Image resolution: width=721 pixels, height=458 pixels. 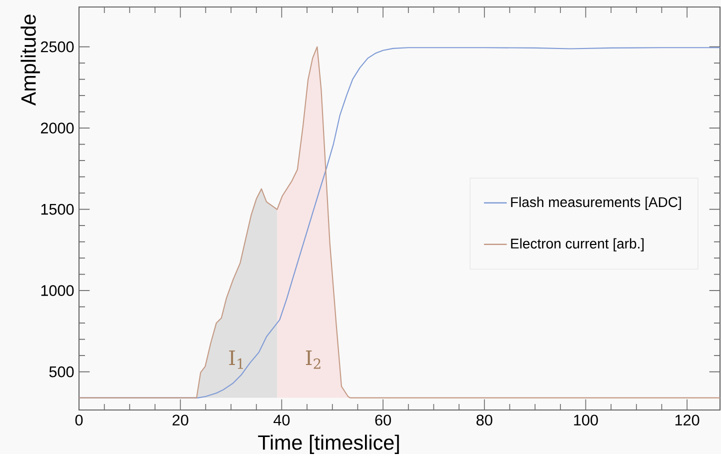 What do you see at coordinates (57, 209) in the screenshot?
I see `y-tick-label: 1500` at bounding box center [57, 209].